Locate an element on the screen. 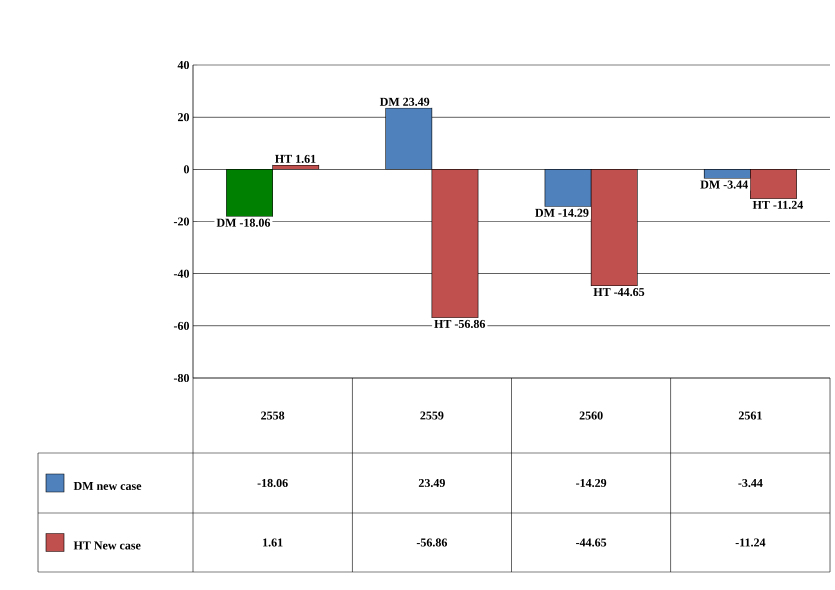 The height and width of the screenshot is (590, 835). data-label: -56.86 is located at coordinates (432, 542).